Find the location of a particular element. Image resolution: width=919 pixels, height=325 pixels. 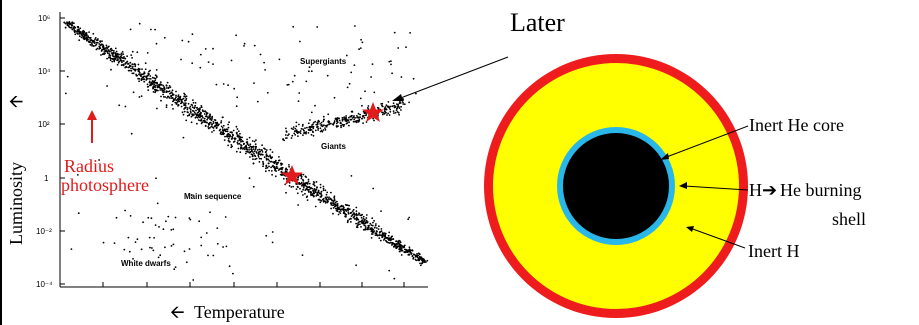

shell-pointer-head is located at coordinates (683, 185).